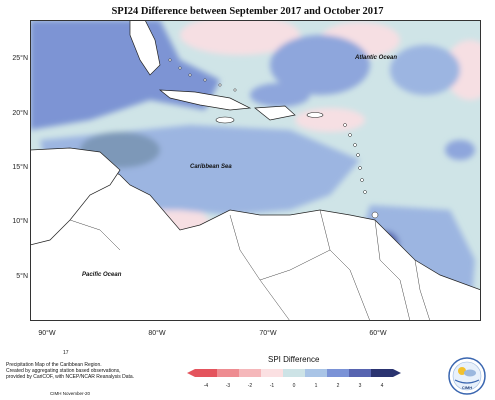 The height and width of the screenshot is (400, 495). What do you see at coordinates (20, 167) in the screenshot?
I see `lat-label-15n: 15°N` at bounding box center [20, 167].